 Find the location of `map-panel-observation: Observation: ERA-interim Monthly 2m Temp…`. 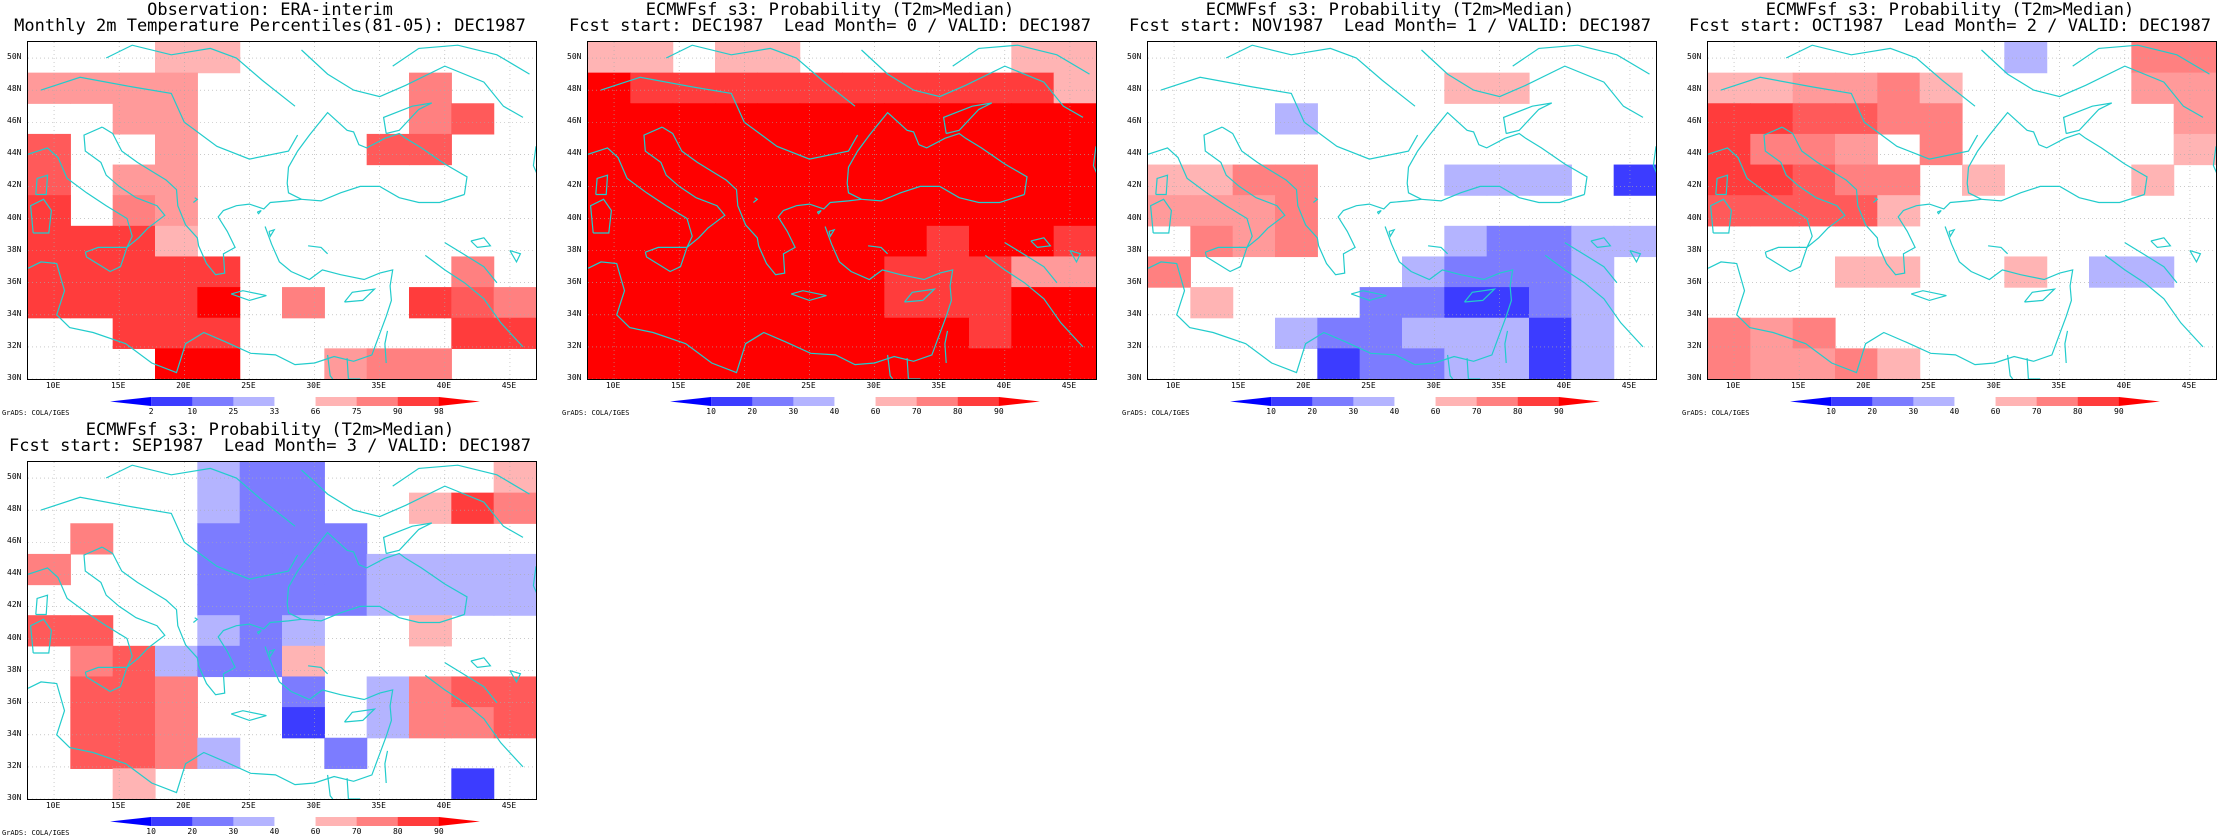

map-panel-observation: Observation: ERA-interim Monthly 2m Temp… is located at coordinates (280, 210).